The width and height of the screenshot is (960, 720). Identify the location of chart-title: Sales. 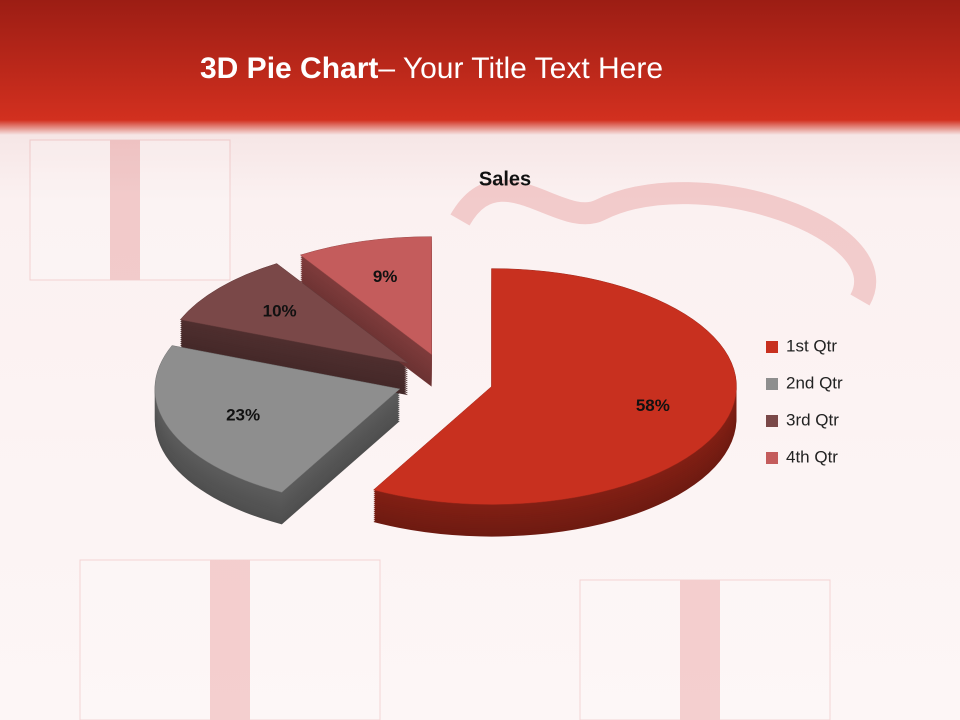
(505, 179).